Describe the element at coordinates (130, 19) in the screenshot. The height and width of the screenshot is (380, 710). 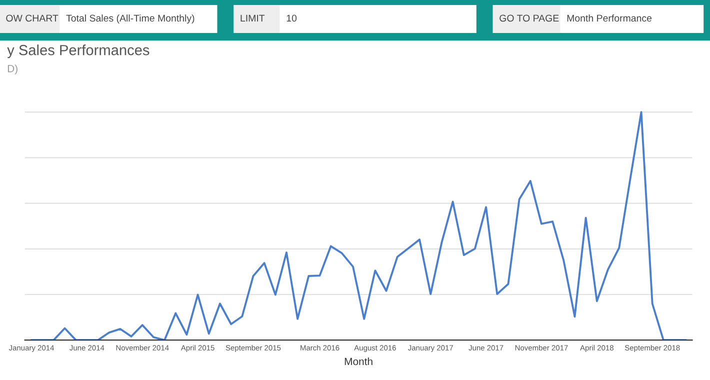
I see `text: Total Sales (All-Time Monthly)` at that location.